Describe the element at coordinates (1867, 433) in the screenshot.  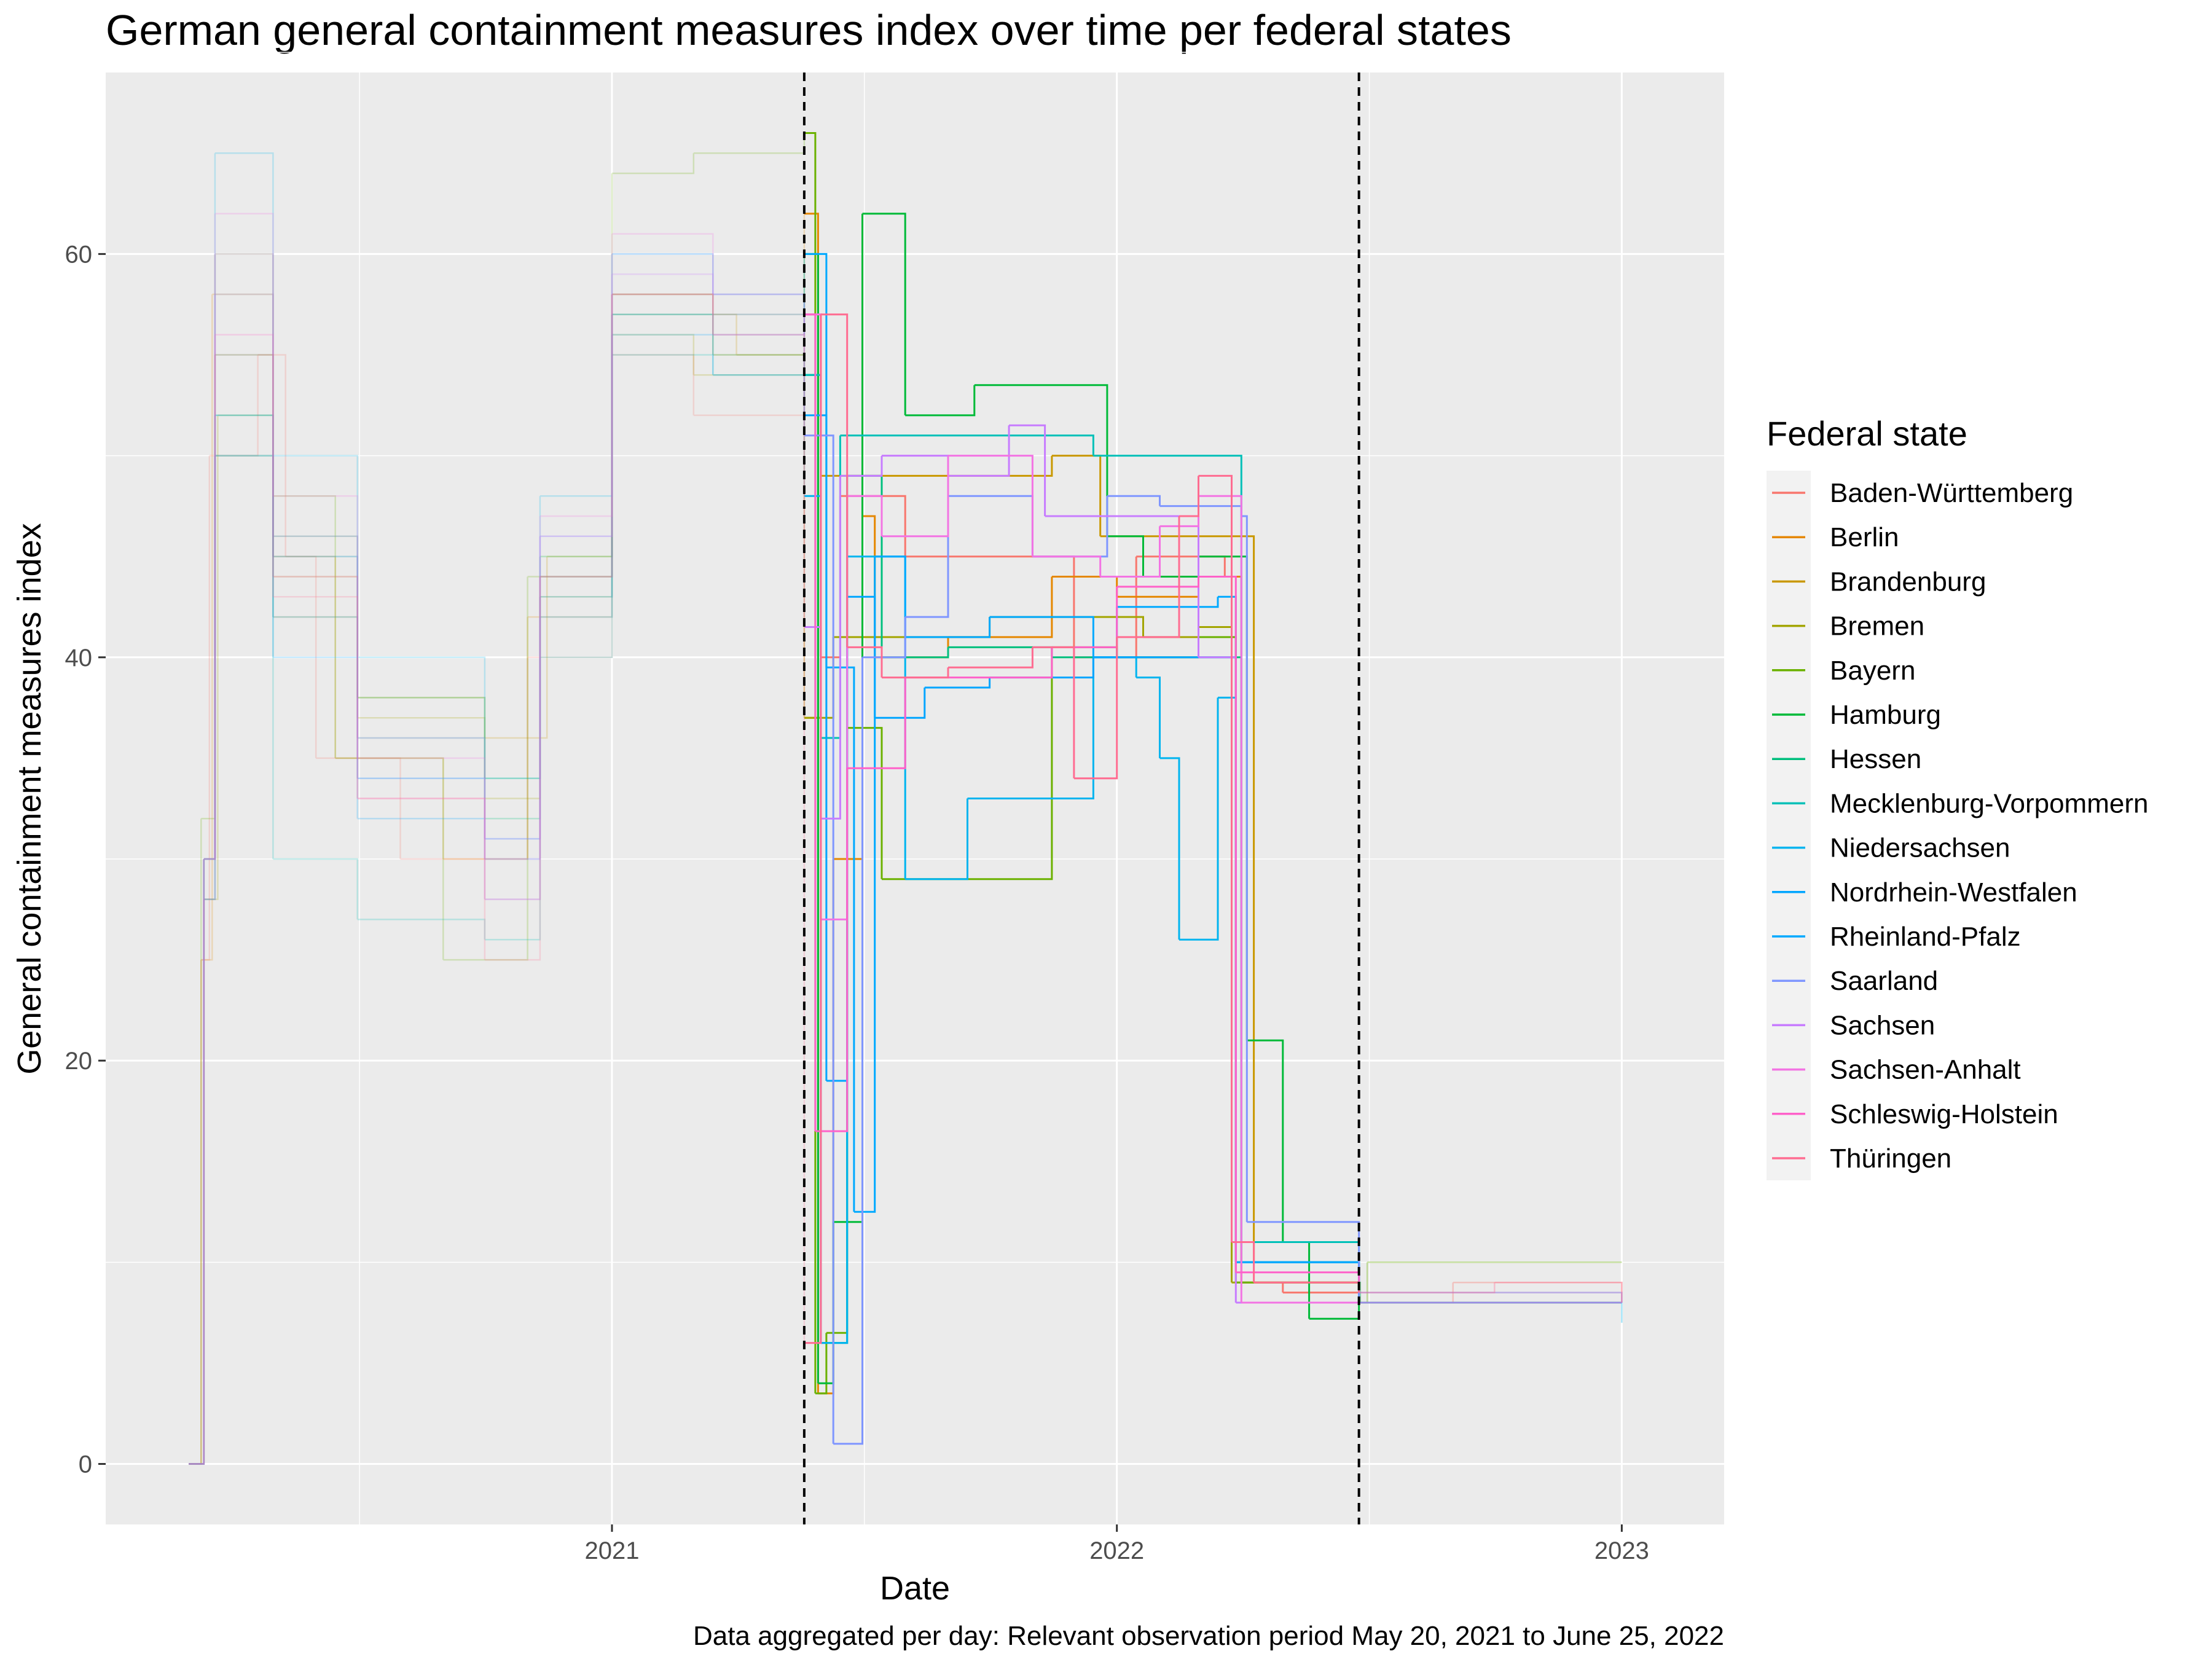
I see `legend-title: Federal state` at that location.